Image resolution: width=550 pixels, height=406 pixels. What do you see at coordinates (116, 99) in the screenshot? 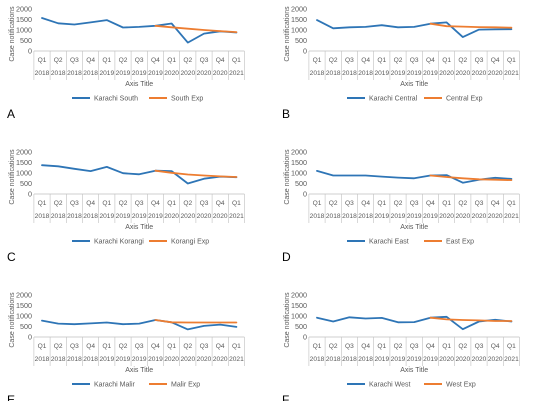
I see `legend-label: Karachi South` at bounding box center [116, 99].